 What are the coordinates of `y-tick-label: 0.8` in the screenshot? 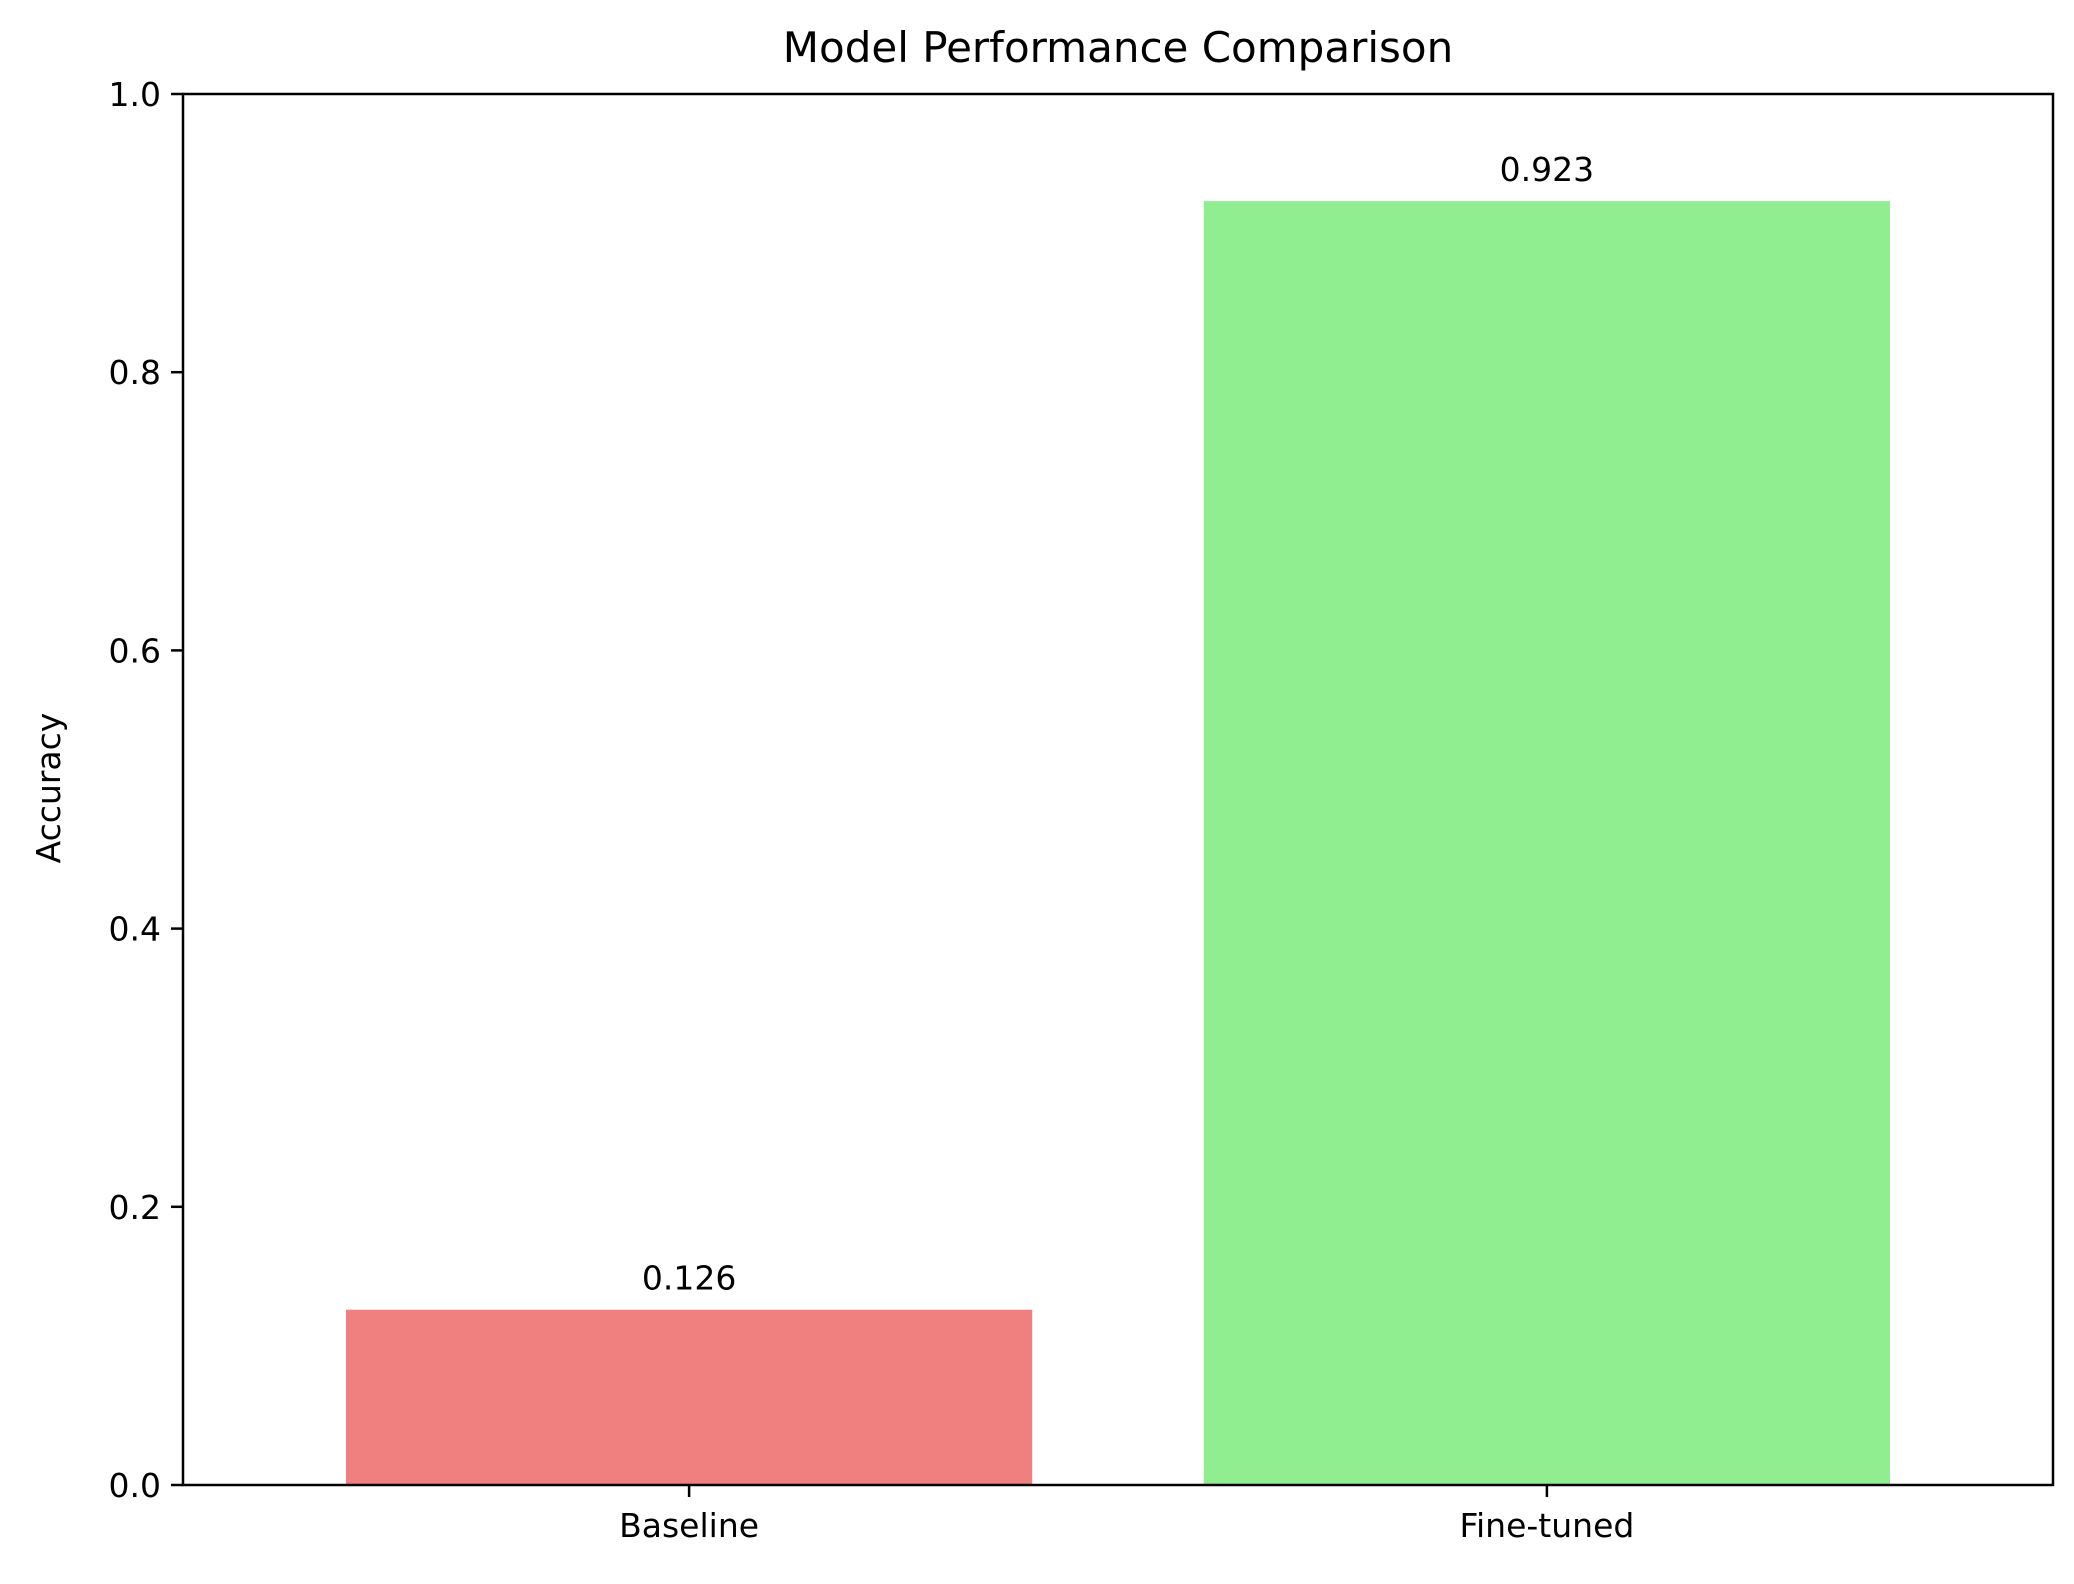 It's located at (135, 372).